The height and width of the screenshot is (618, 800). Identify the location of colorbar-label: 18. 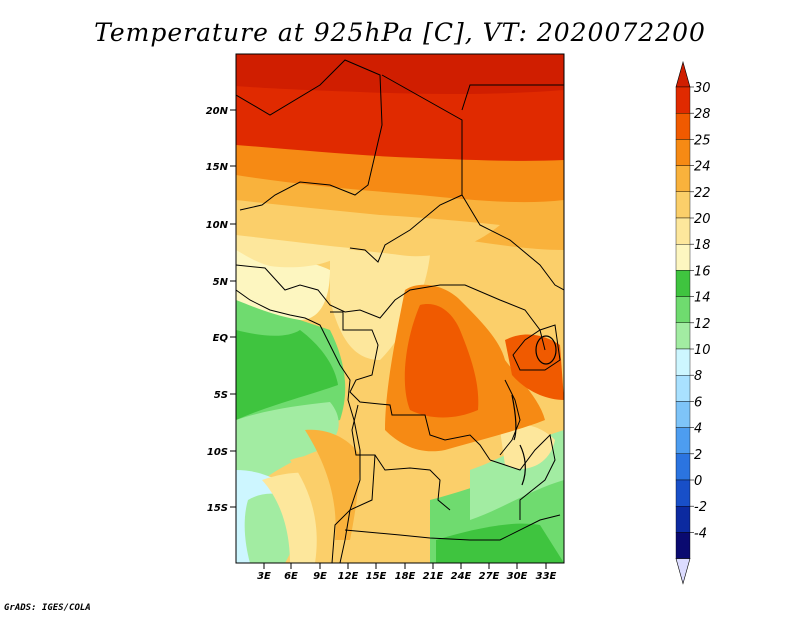
(702, 245).